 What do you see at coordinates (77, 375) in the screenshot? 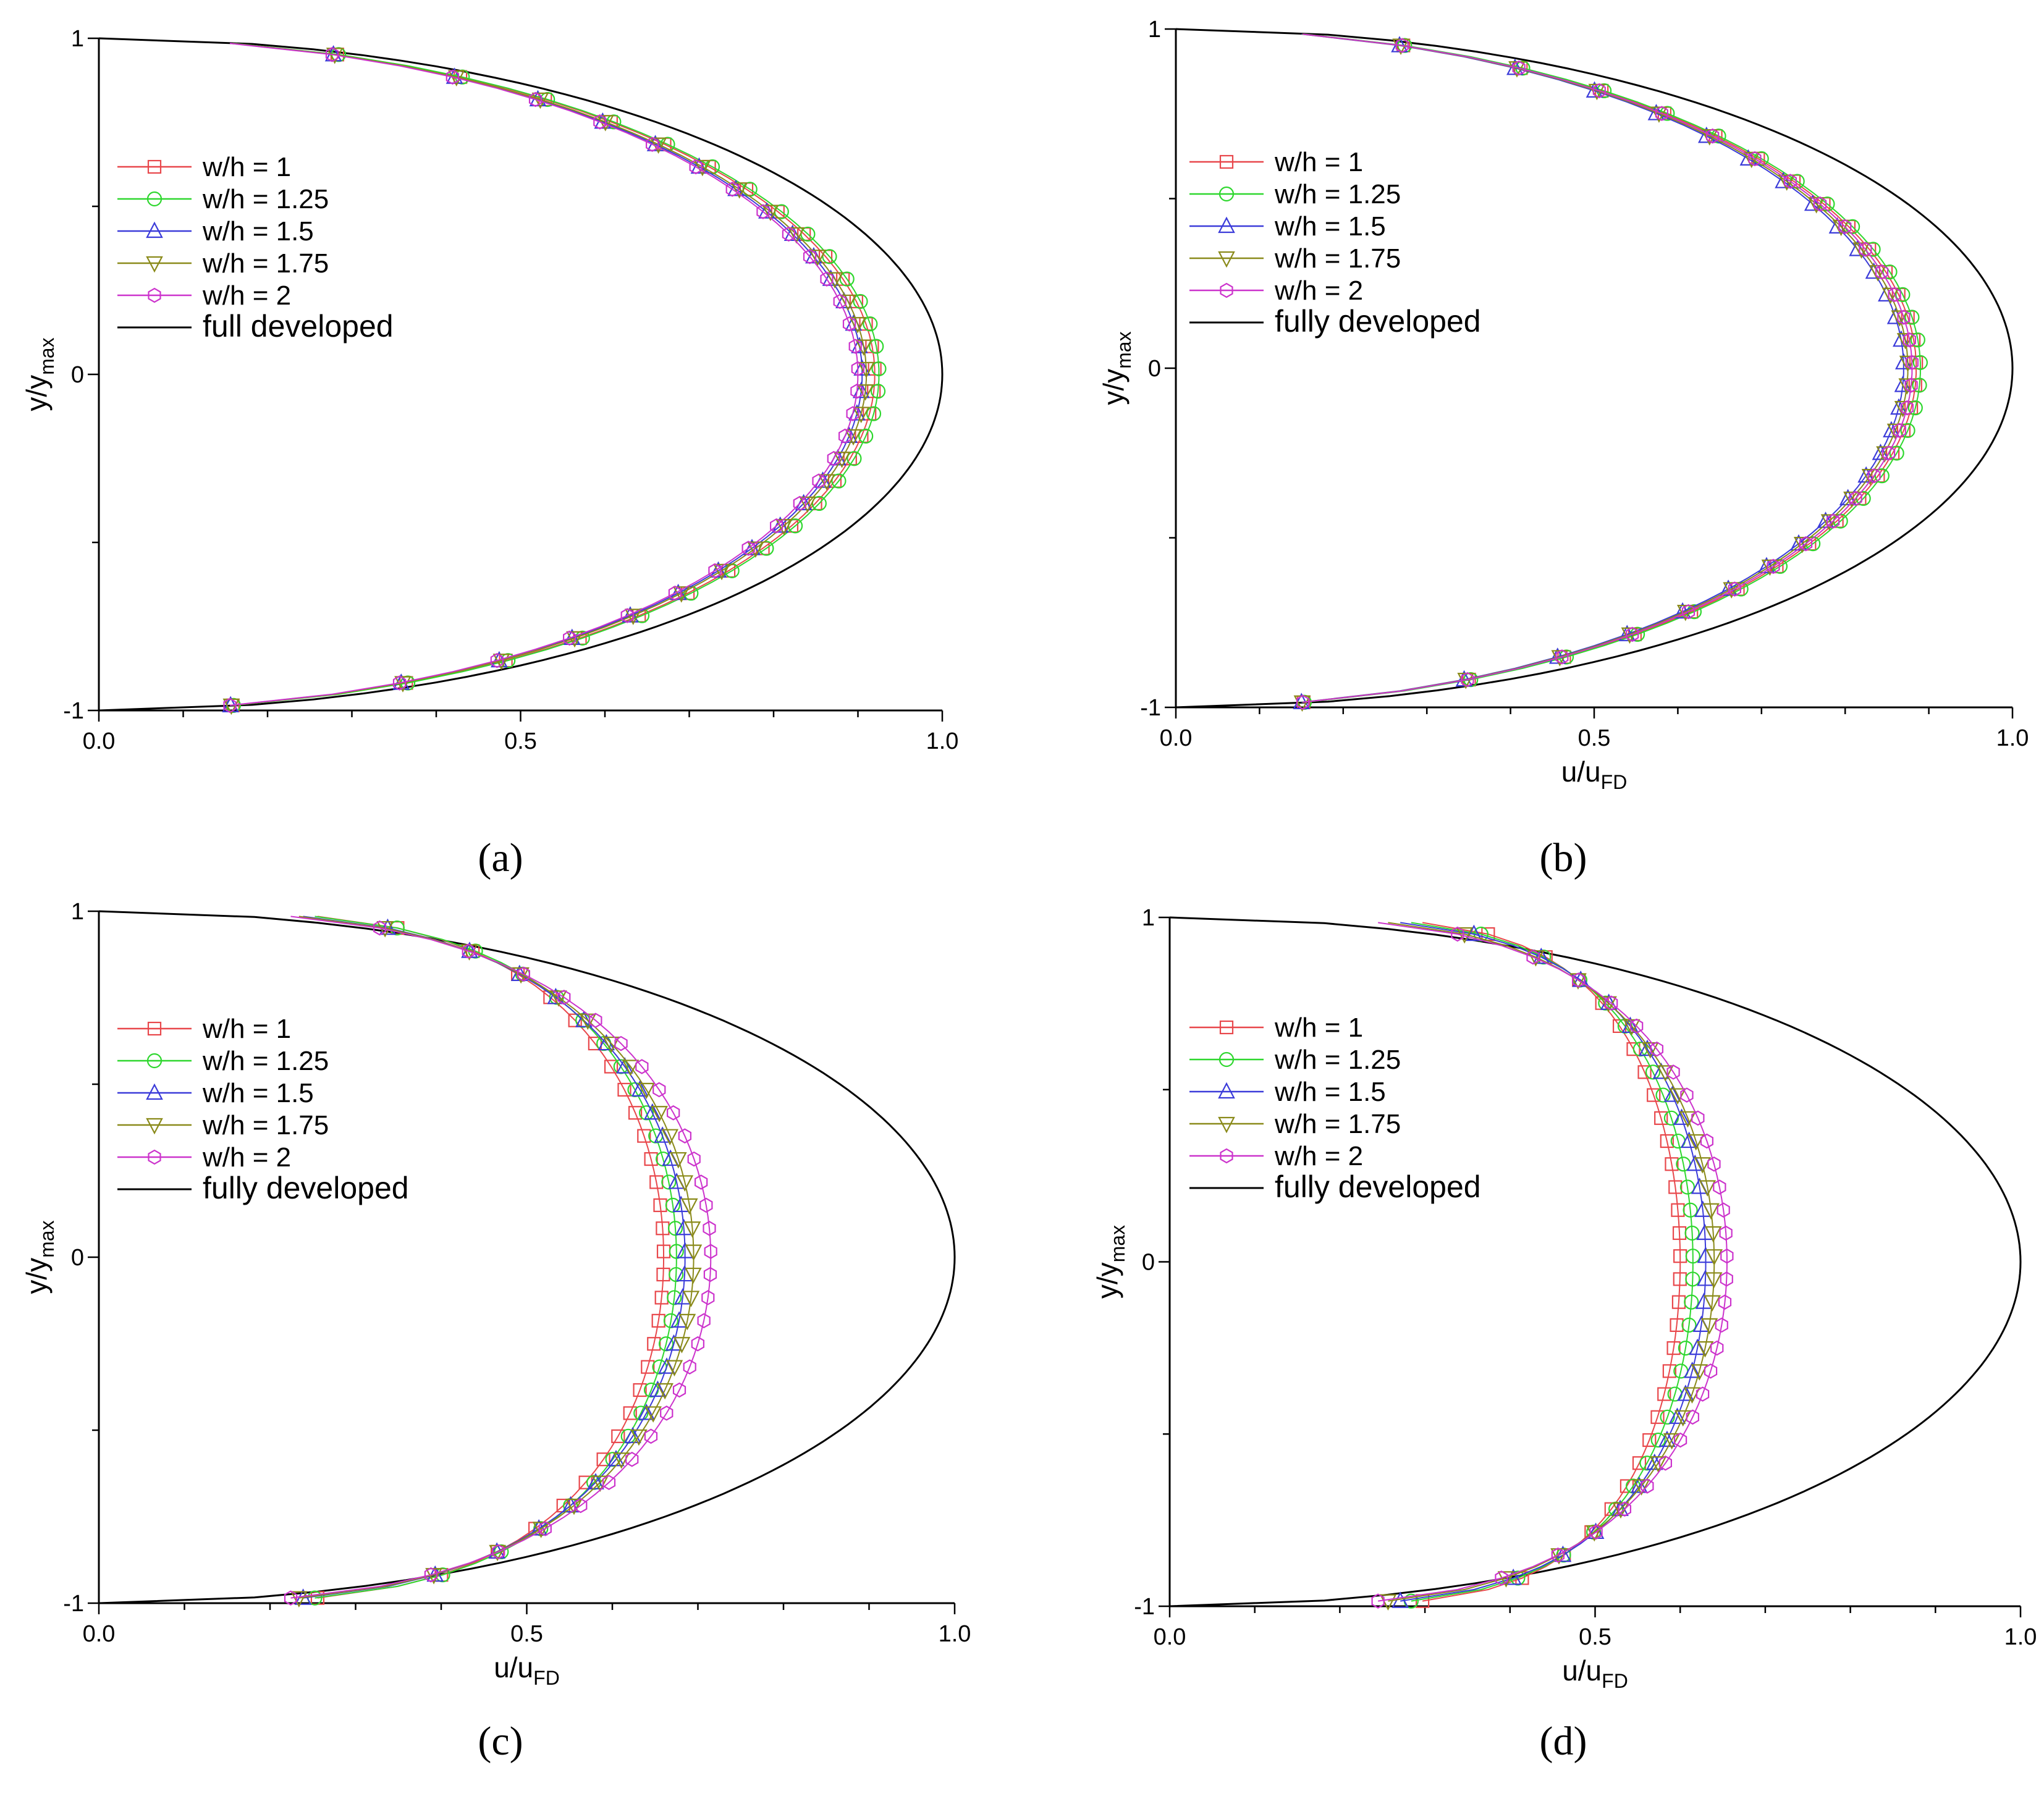
I see `y-tick-label: 0` at bounding box center [77, 375].